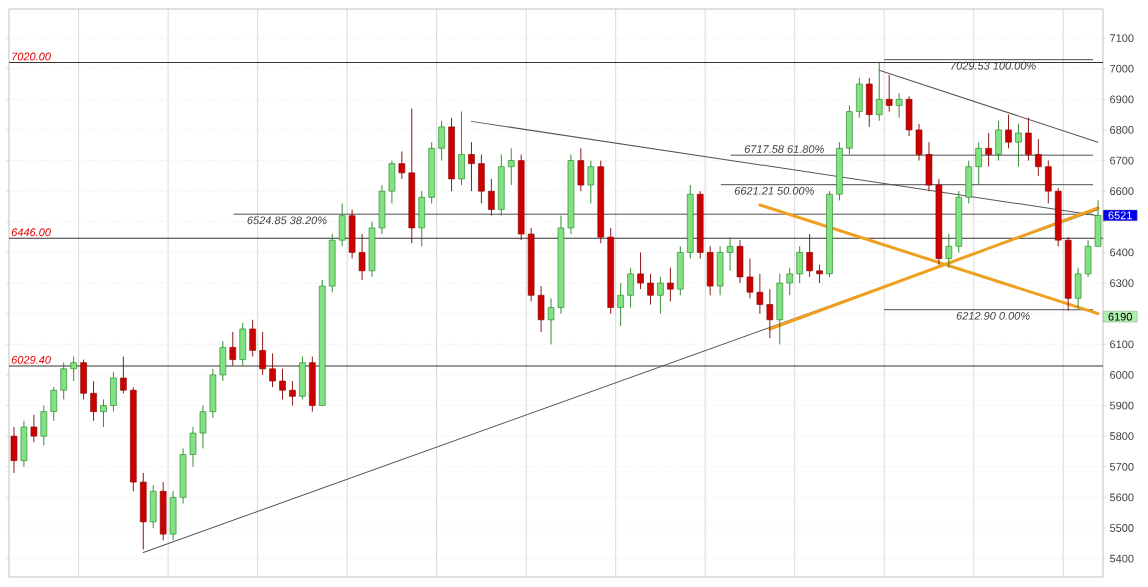  I want to click on y-tick-label: 6600, so click(1122, 191).